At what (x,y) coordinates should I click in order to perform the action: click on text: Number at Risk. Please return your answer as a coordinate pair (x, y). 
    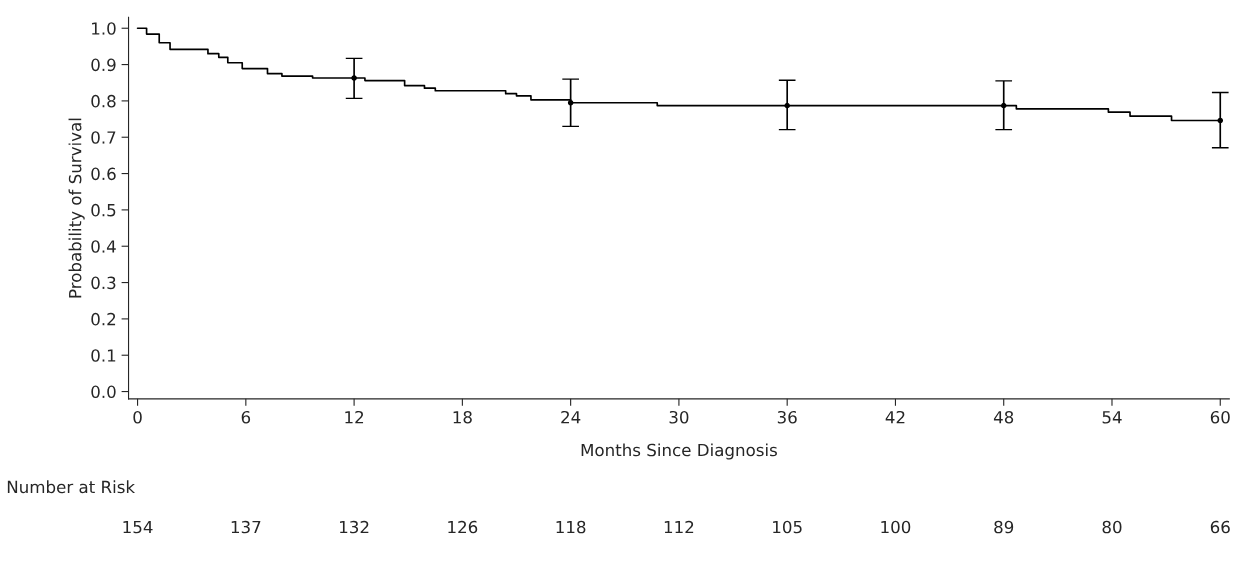
    Looking at the image, I should click on (71, 487).